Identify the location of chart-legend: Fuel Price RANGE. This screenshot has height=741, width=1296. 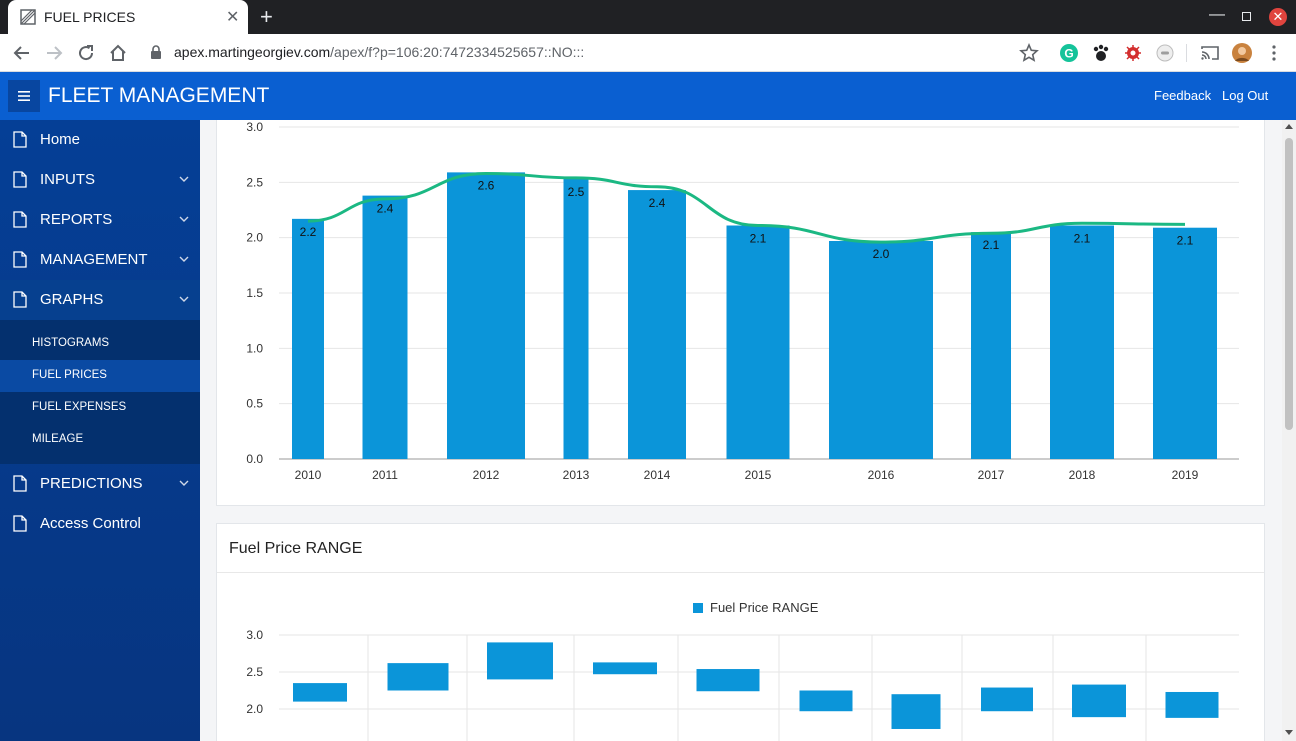
(755, 607).